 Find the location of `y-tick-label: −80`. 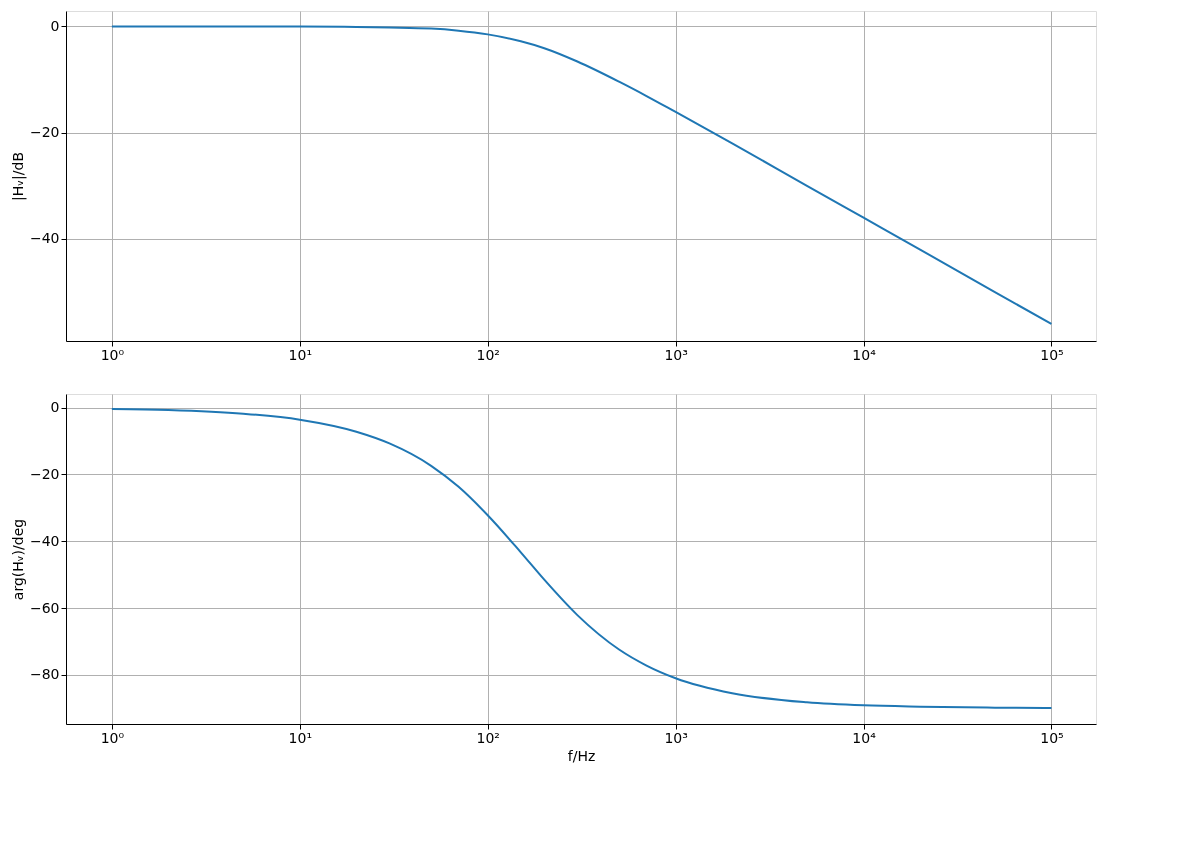

y-tick-label: −80 is located at coordinates (44, 674).